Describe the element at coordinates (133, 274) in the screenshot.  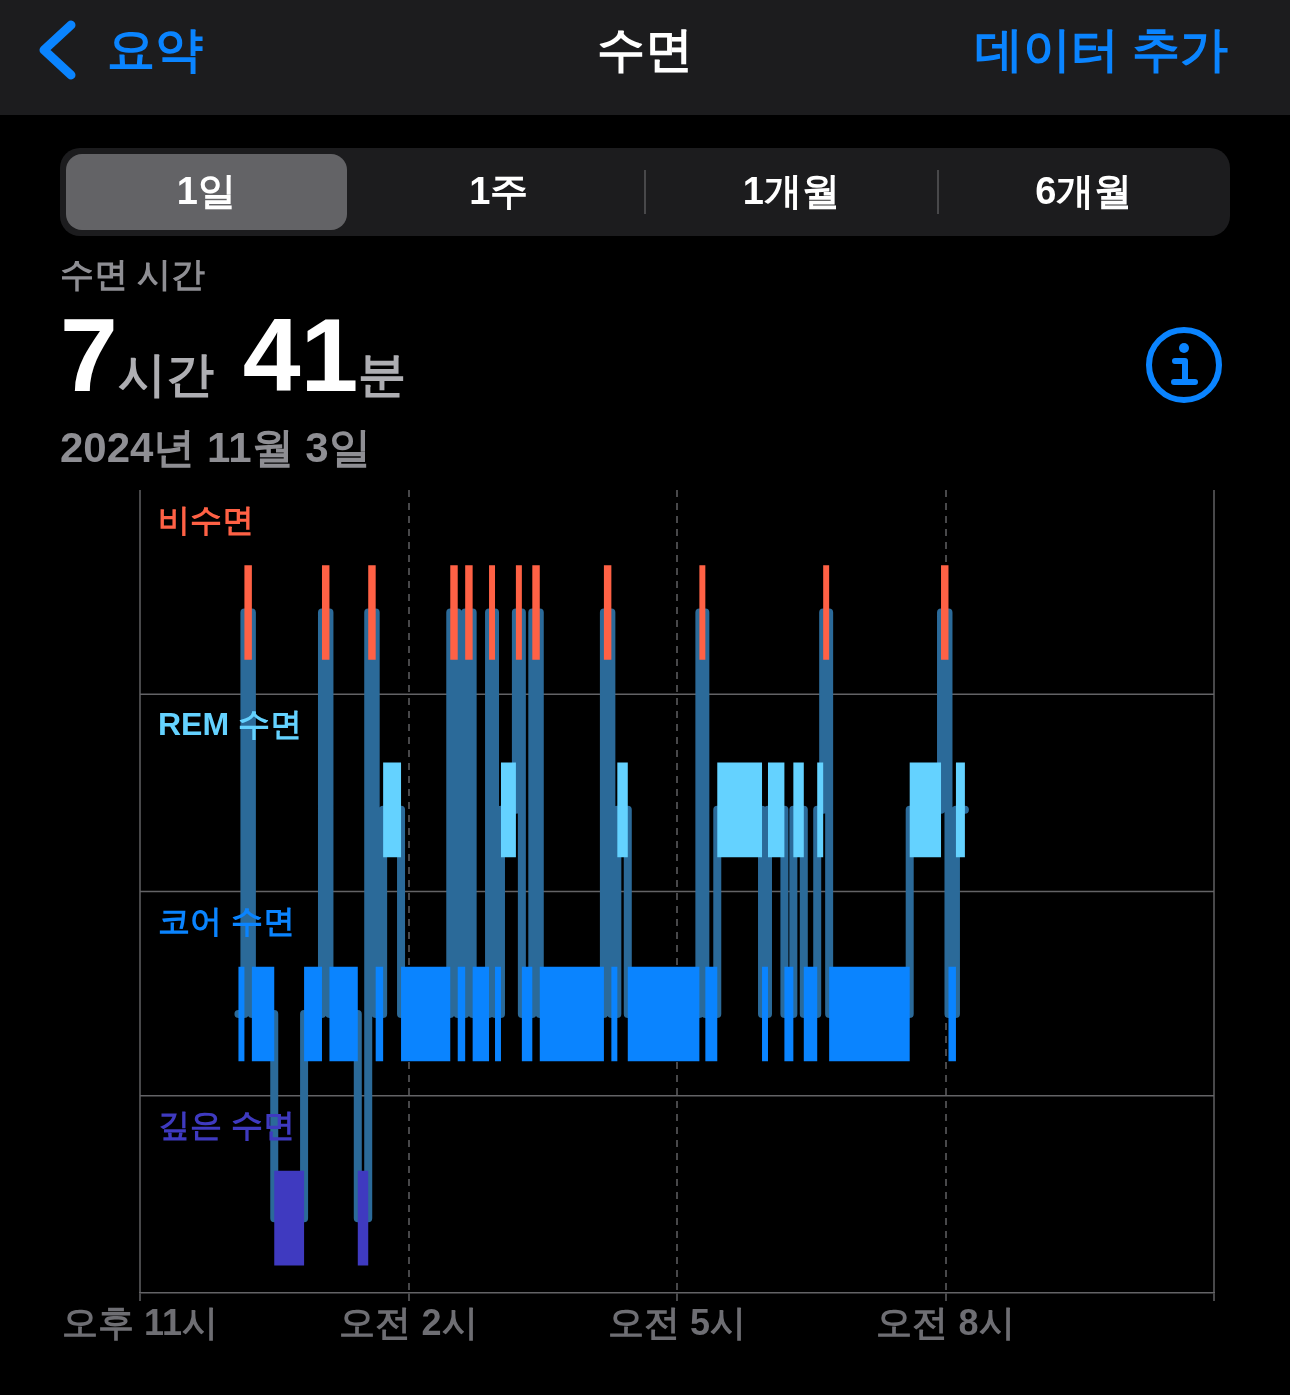
I see `text: 수면 시간` at that location.